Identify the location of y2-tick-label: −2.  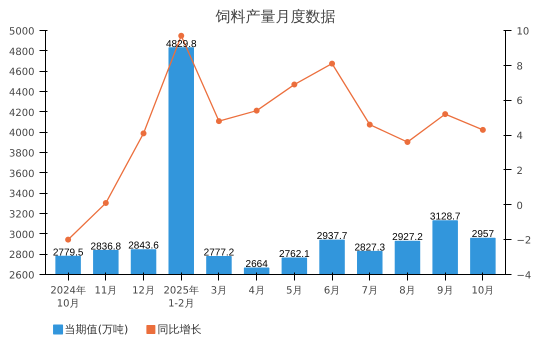
(524, 241).